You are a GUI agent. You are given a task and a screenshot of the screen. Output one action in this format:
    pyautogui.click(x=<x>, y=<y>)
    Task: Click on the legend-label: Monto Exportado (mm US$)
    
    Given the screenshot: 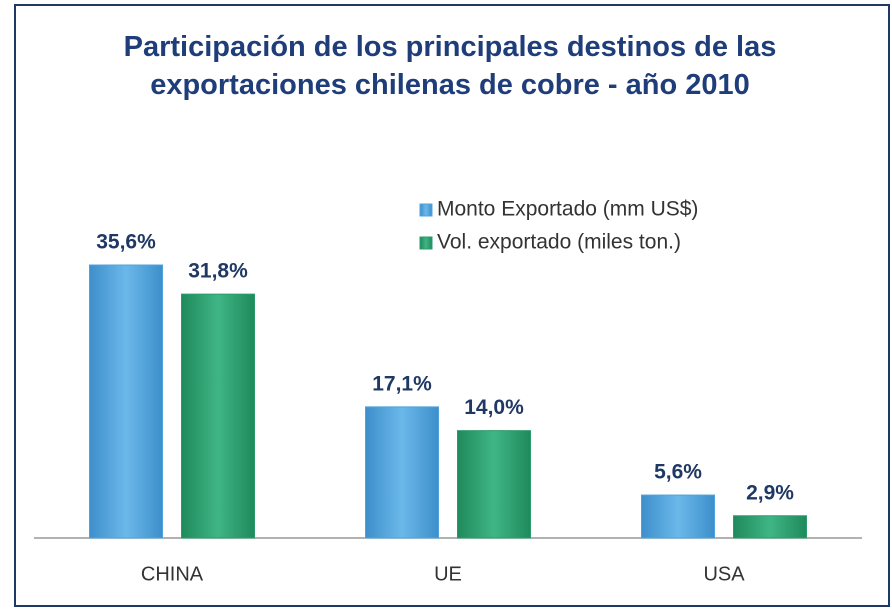 What is the action you would take?
    pyautogui.click(x=567, y=209)
    